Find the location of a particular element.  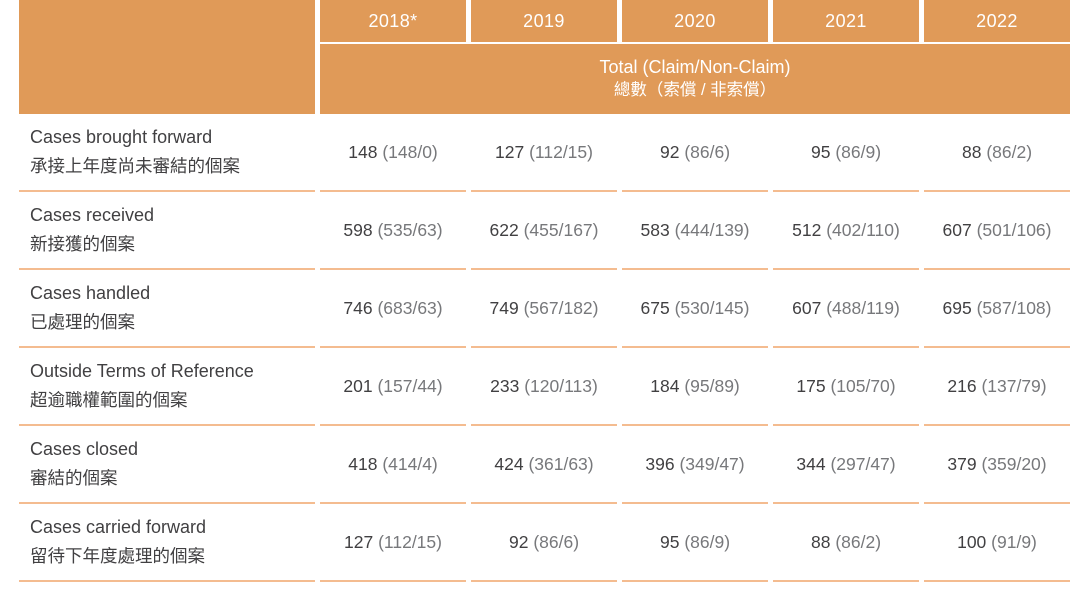

value-cell: 746 (683/63) is located at coordinates (393, 309).